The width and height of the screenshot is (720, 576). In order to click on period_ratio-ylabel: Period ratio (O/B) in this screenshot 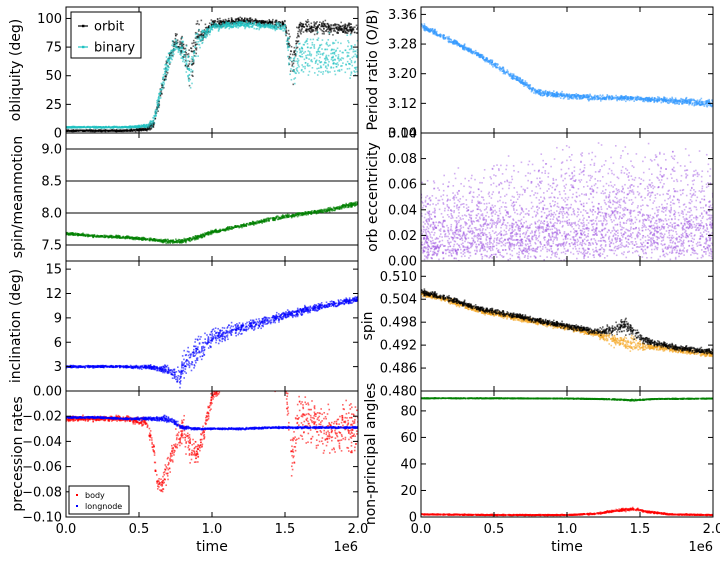, I will do `click(373, 69)`.